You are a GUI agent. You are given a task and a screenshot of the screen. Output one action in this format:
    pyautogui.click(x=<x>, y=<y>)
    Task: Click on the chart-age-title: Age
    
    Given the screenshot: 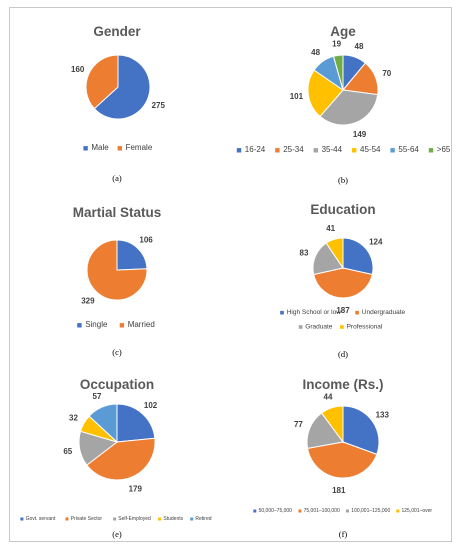 What is the action you would take?
    pyautogui.click(x=343, y=31)
    